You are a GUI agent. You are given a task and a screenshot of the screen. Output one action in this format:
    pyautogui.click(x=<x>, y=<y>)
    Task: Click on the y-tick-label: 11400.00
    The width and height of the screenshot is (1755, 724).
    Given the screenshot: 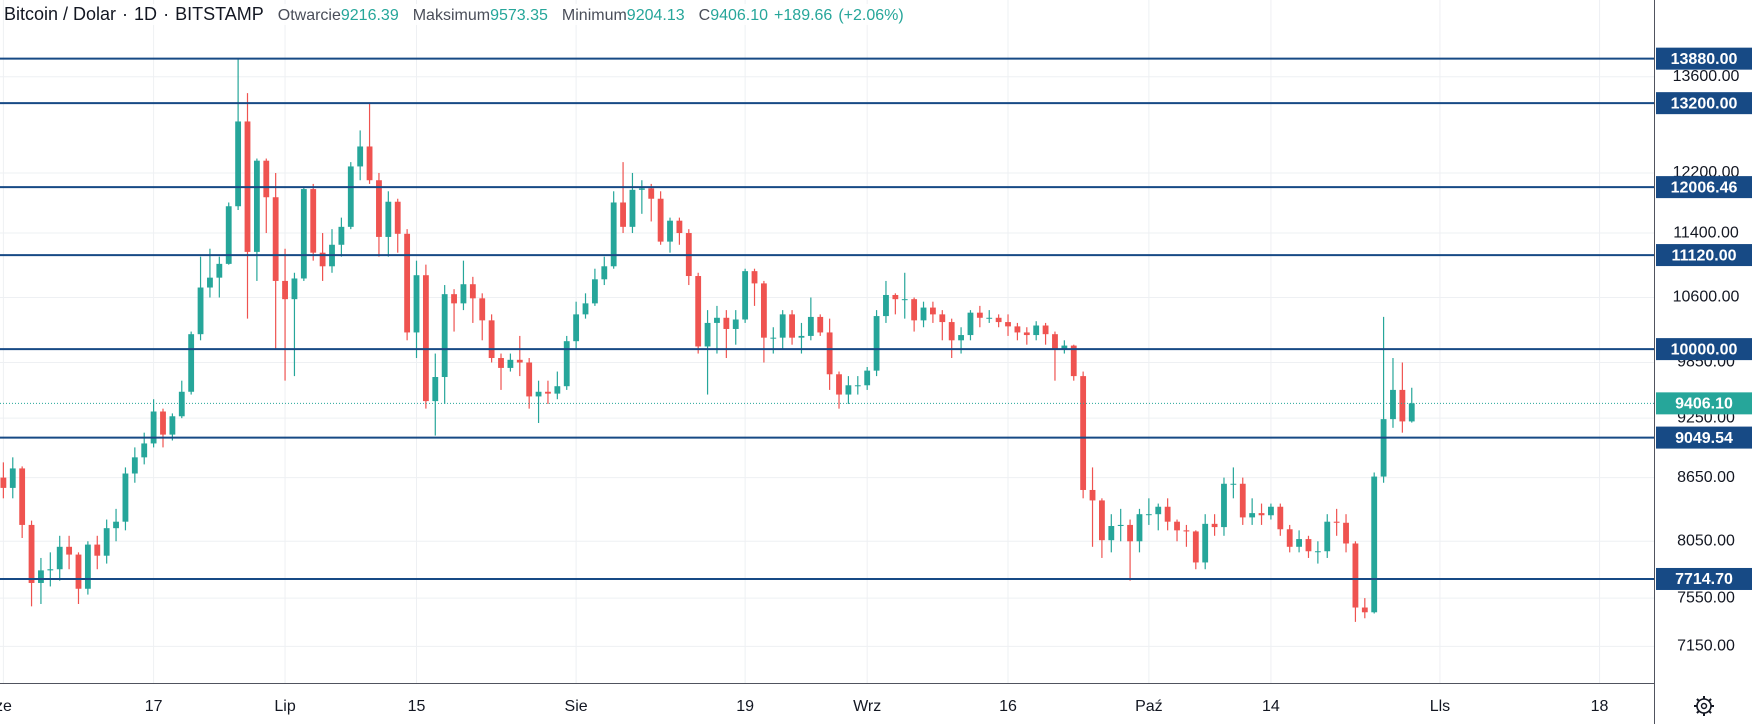 What is the action you would take?
    pyautogui.click(x=1706, y=232)
    